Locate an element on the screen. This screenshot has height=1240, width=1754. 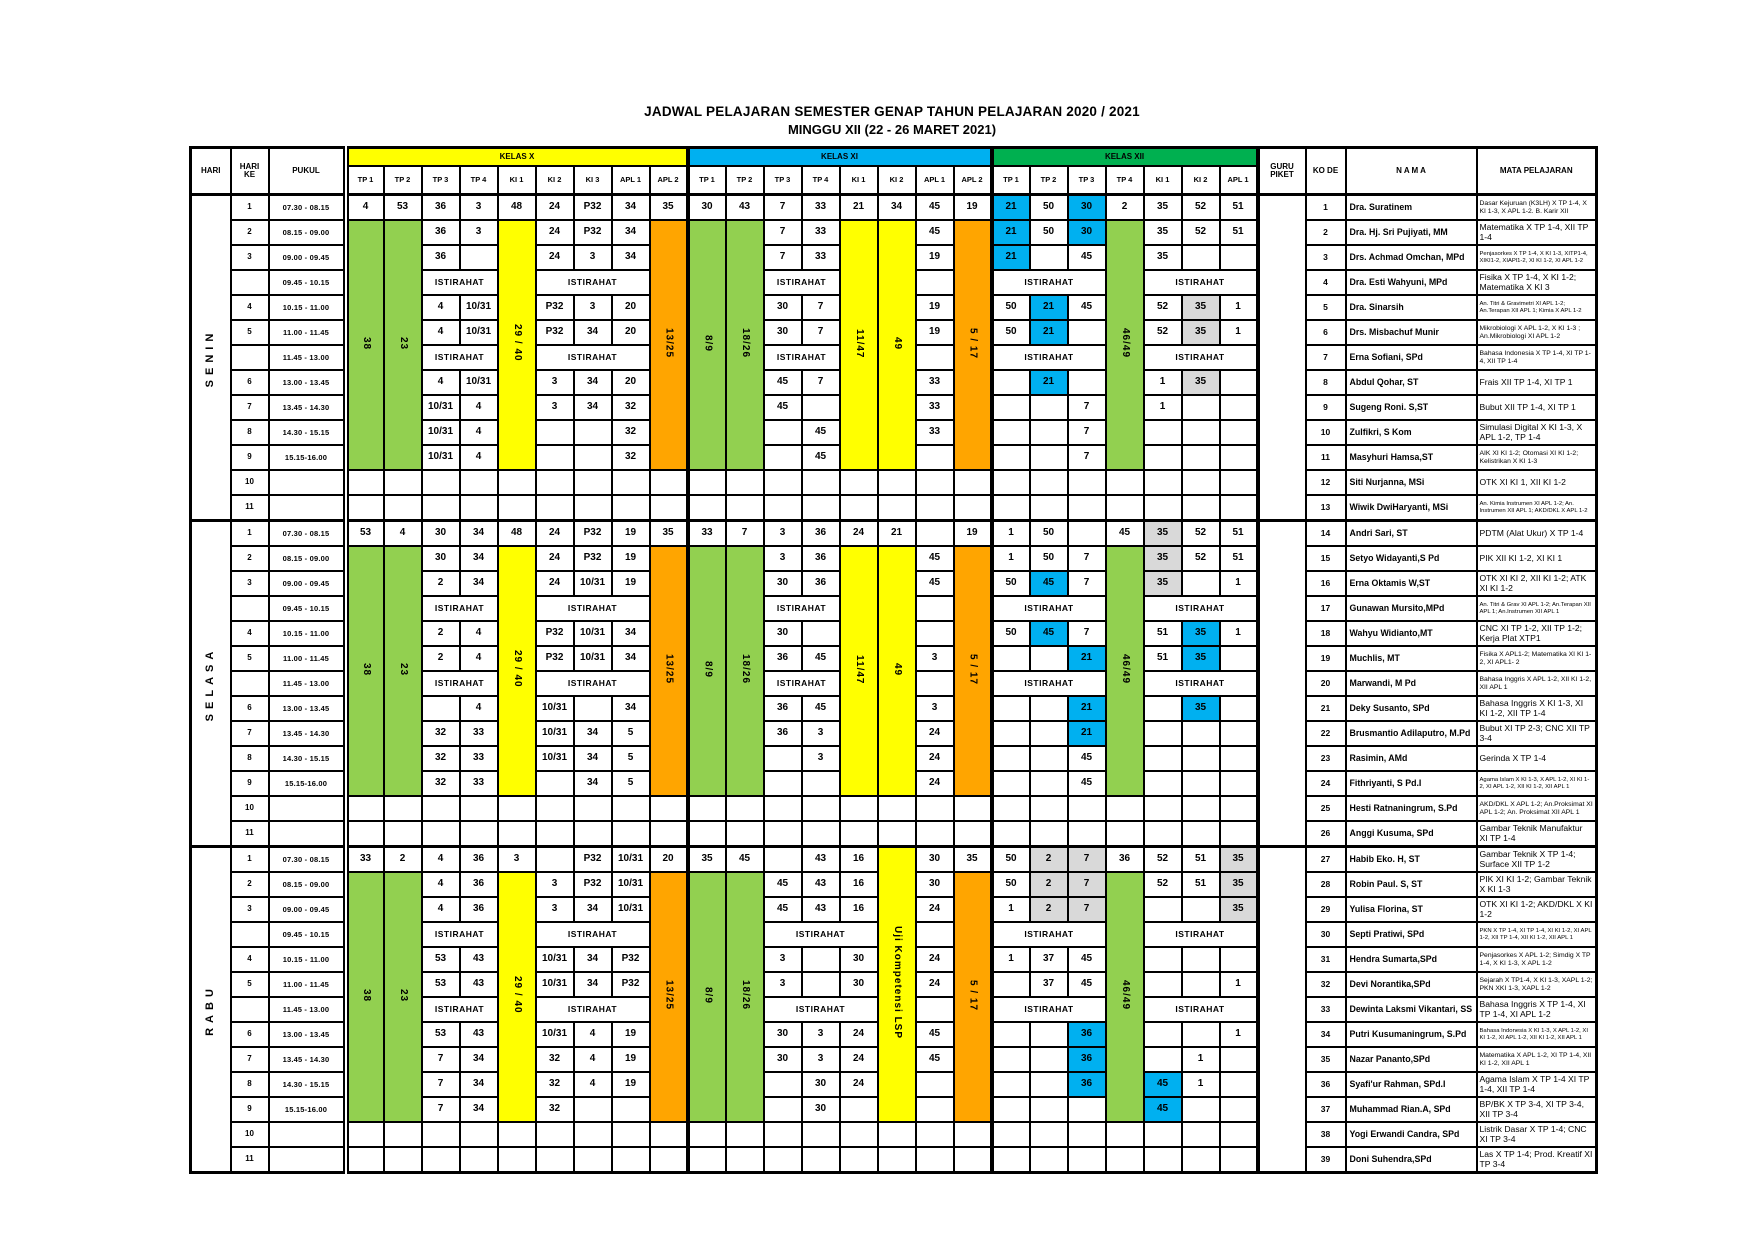
schedule-cell: 21 is located at coordinates (896, 533).